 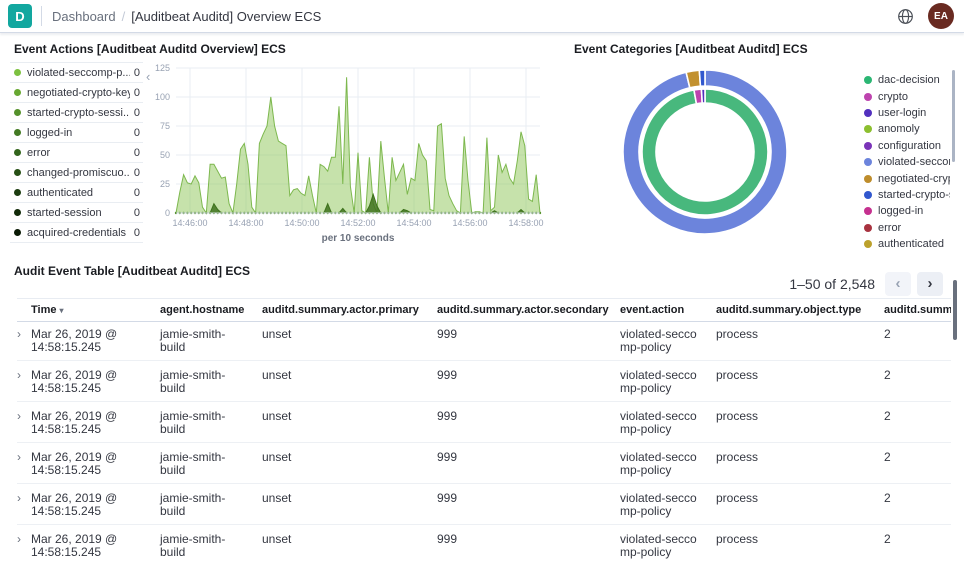 I want to click on avatar: EA, so click(x=941, y=16).